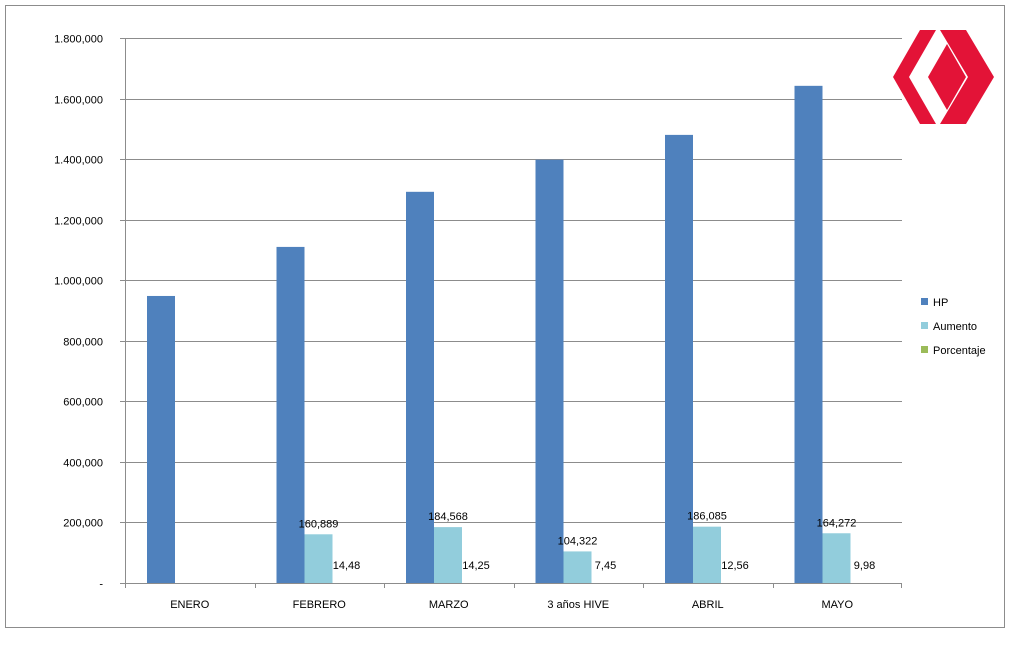 Image resolution: width=1032 pixels, height=657 pixels. What do you see at coordinates (78, 161) in the screenshot?
I see `y-tick-label: 1.400,000` at bounding box center [78, 161].